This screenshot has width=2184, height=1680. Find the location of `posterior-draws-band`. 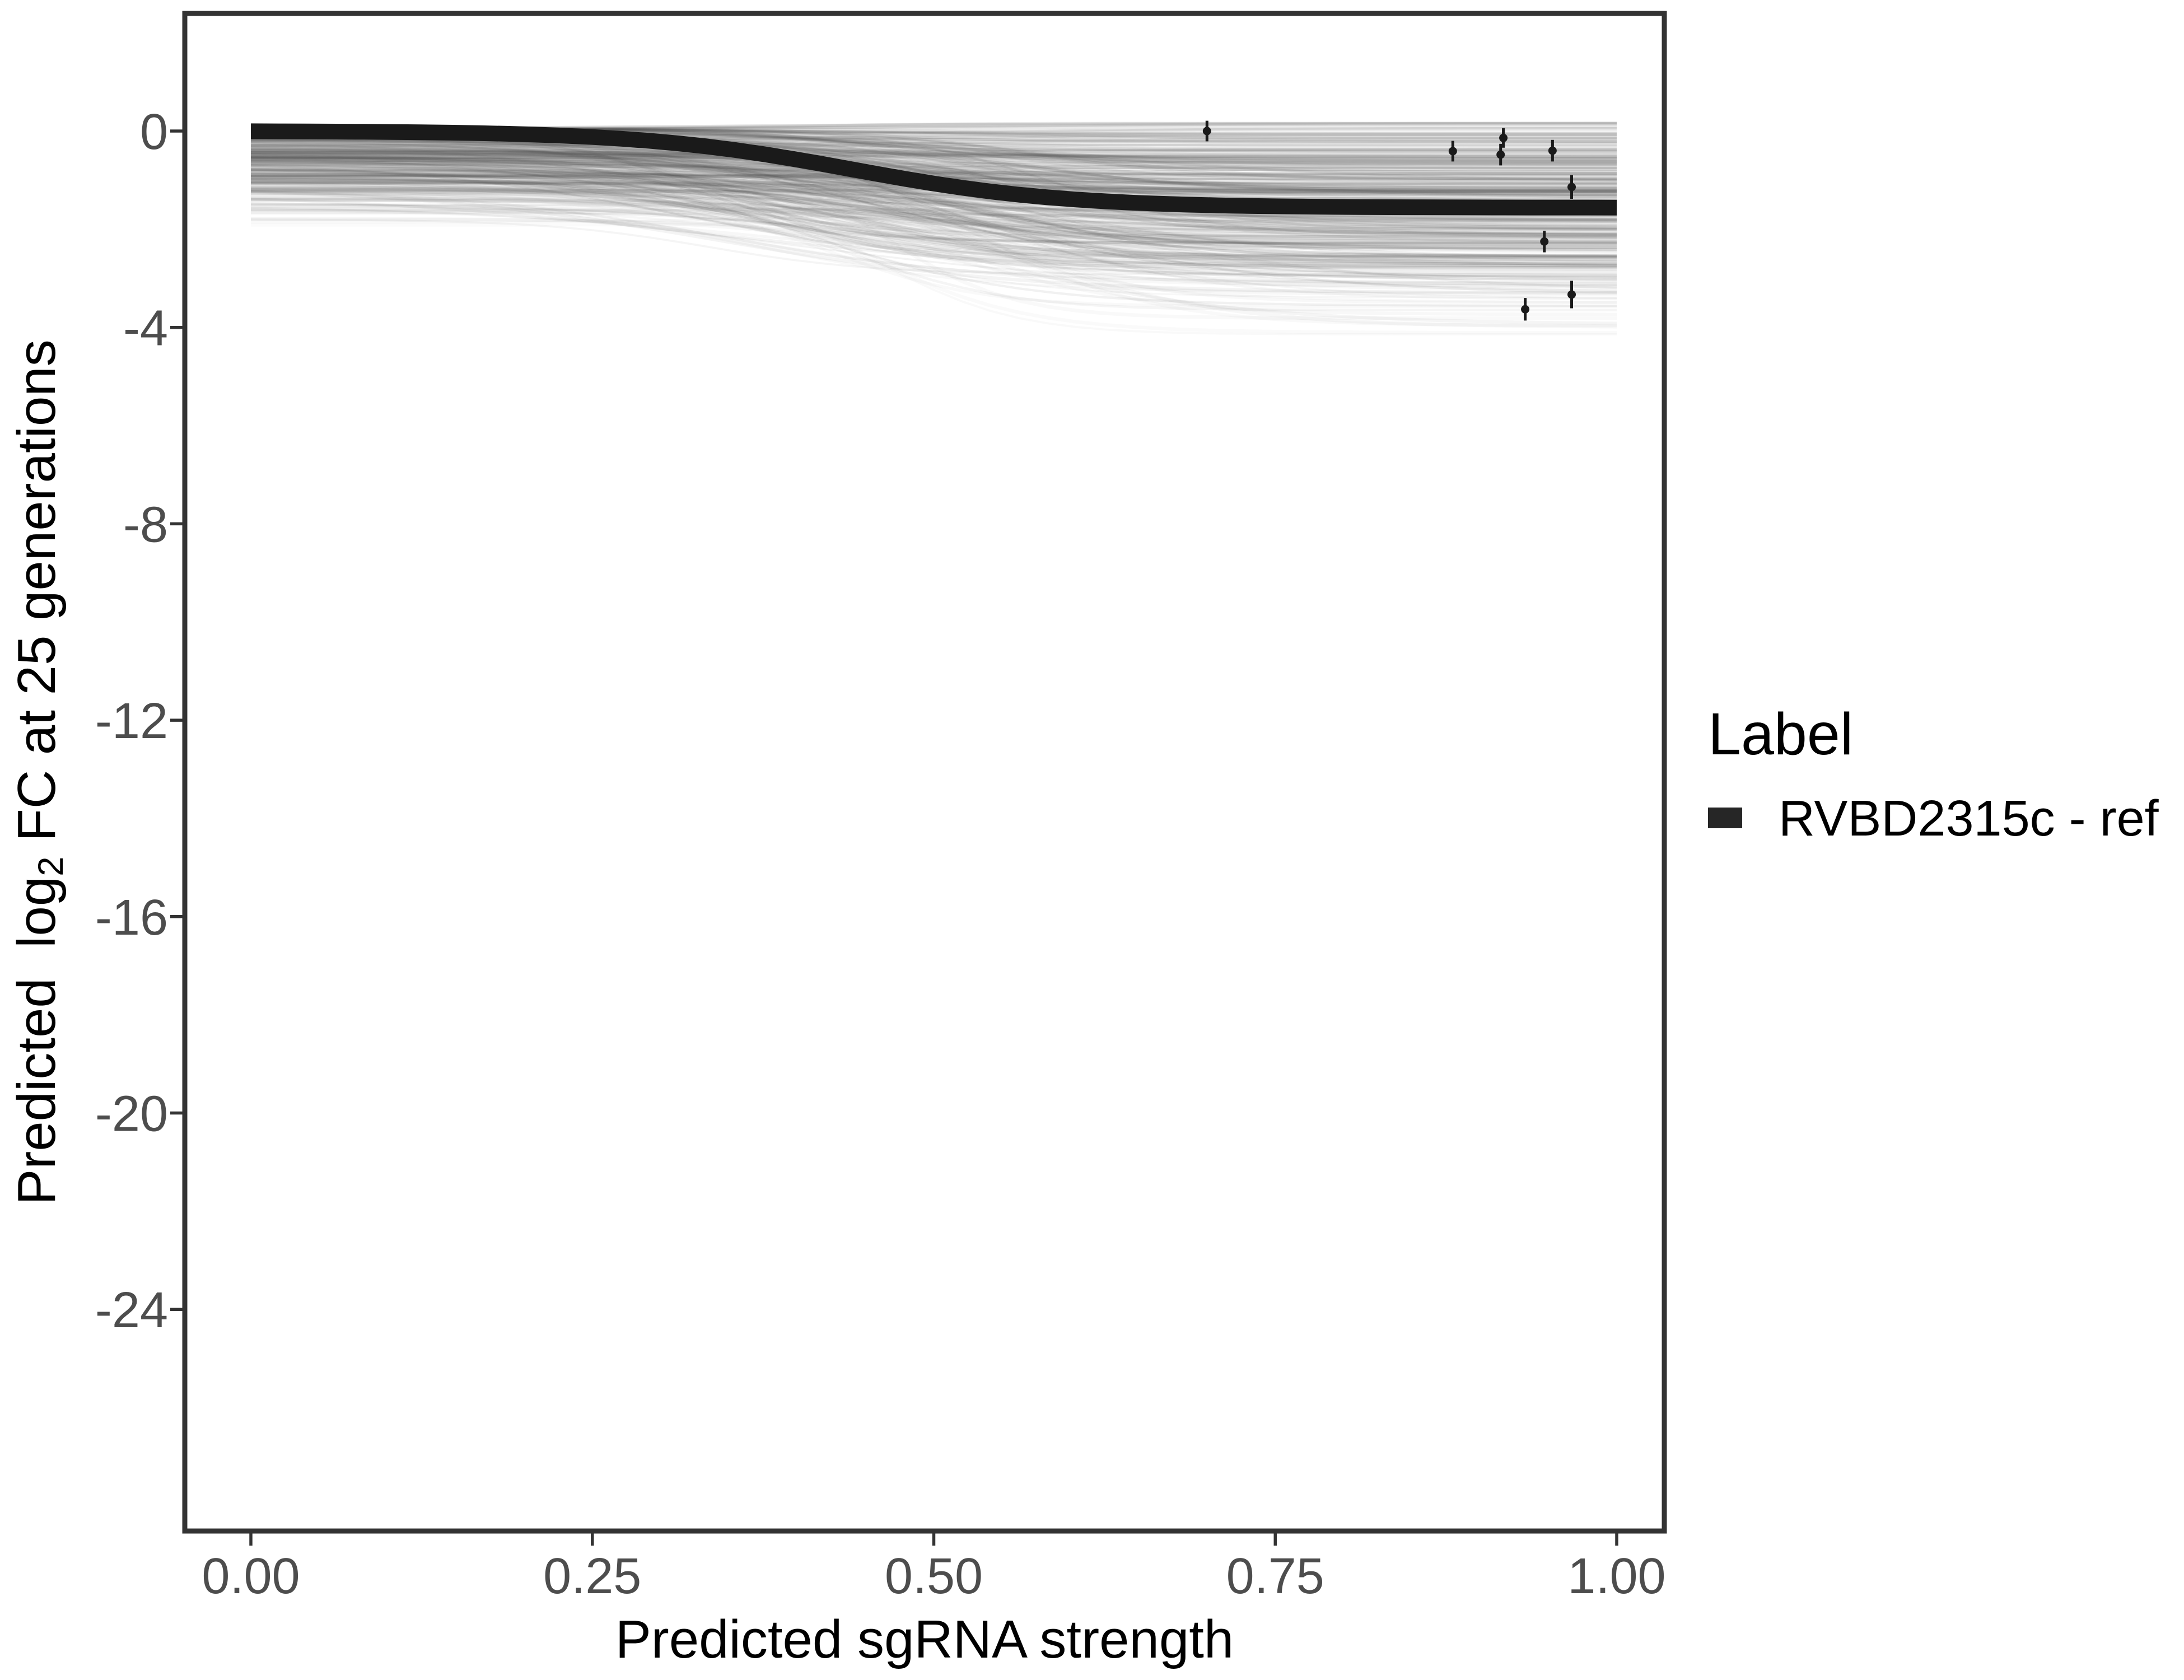

posterior-draws-band is located at coordinates (934, 226).